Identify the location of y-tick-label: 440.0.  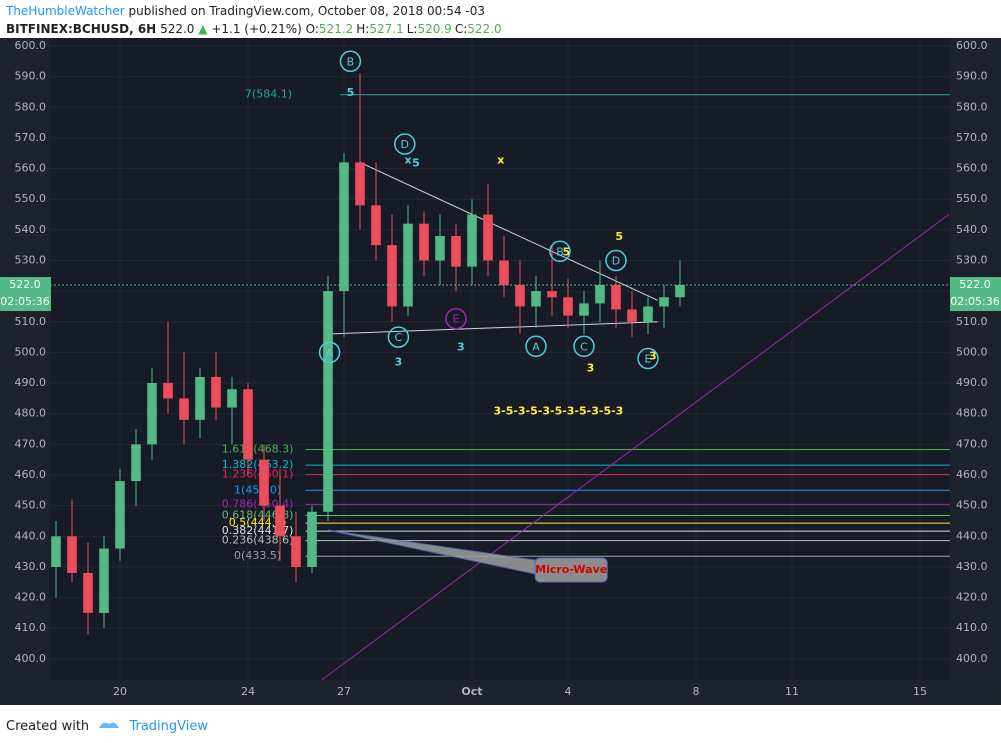
(31, 535).